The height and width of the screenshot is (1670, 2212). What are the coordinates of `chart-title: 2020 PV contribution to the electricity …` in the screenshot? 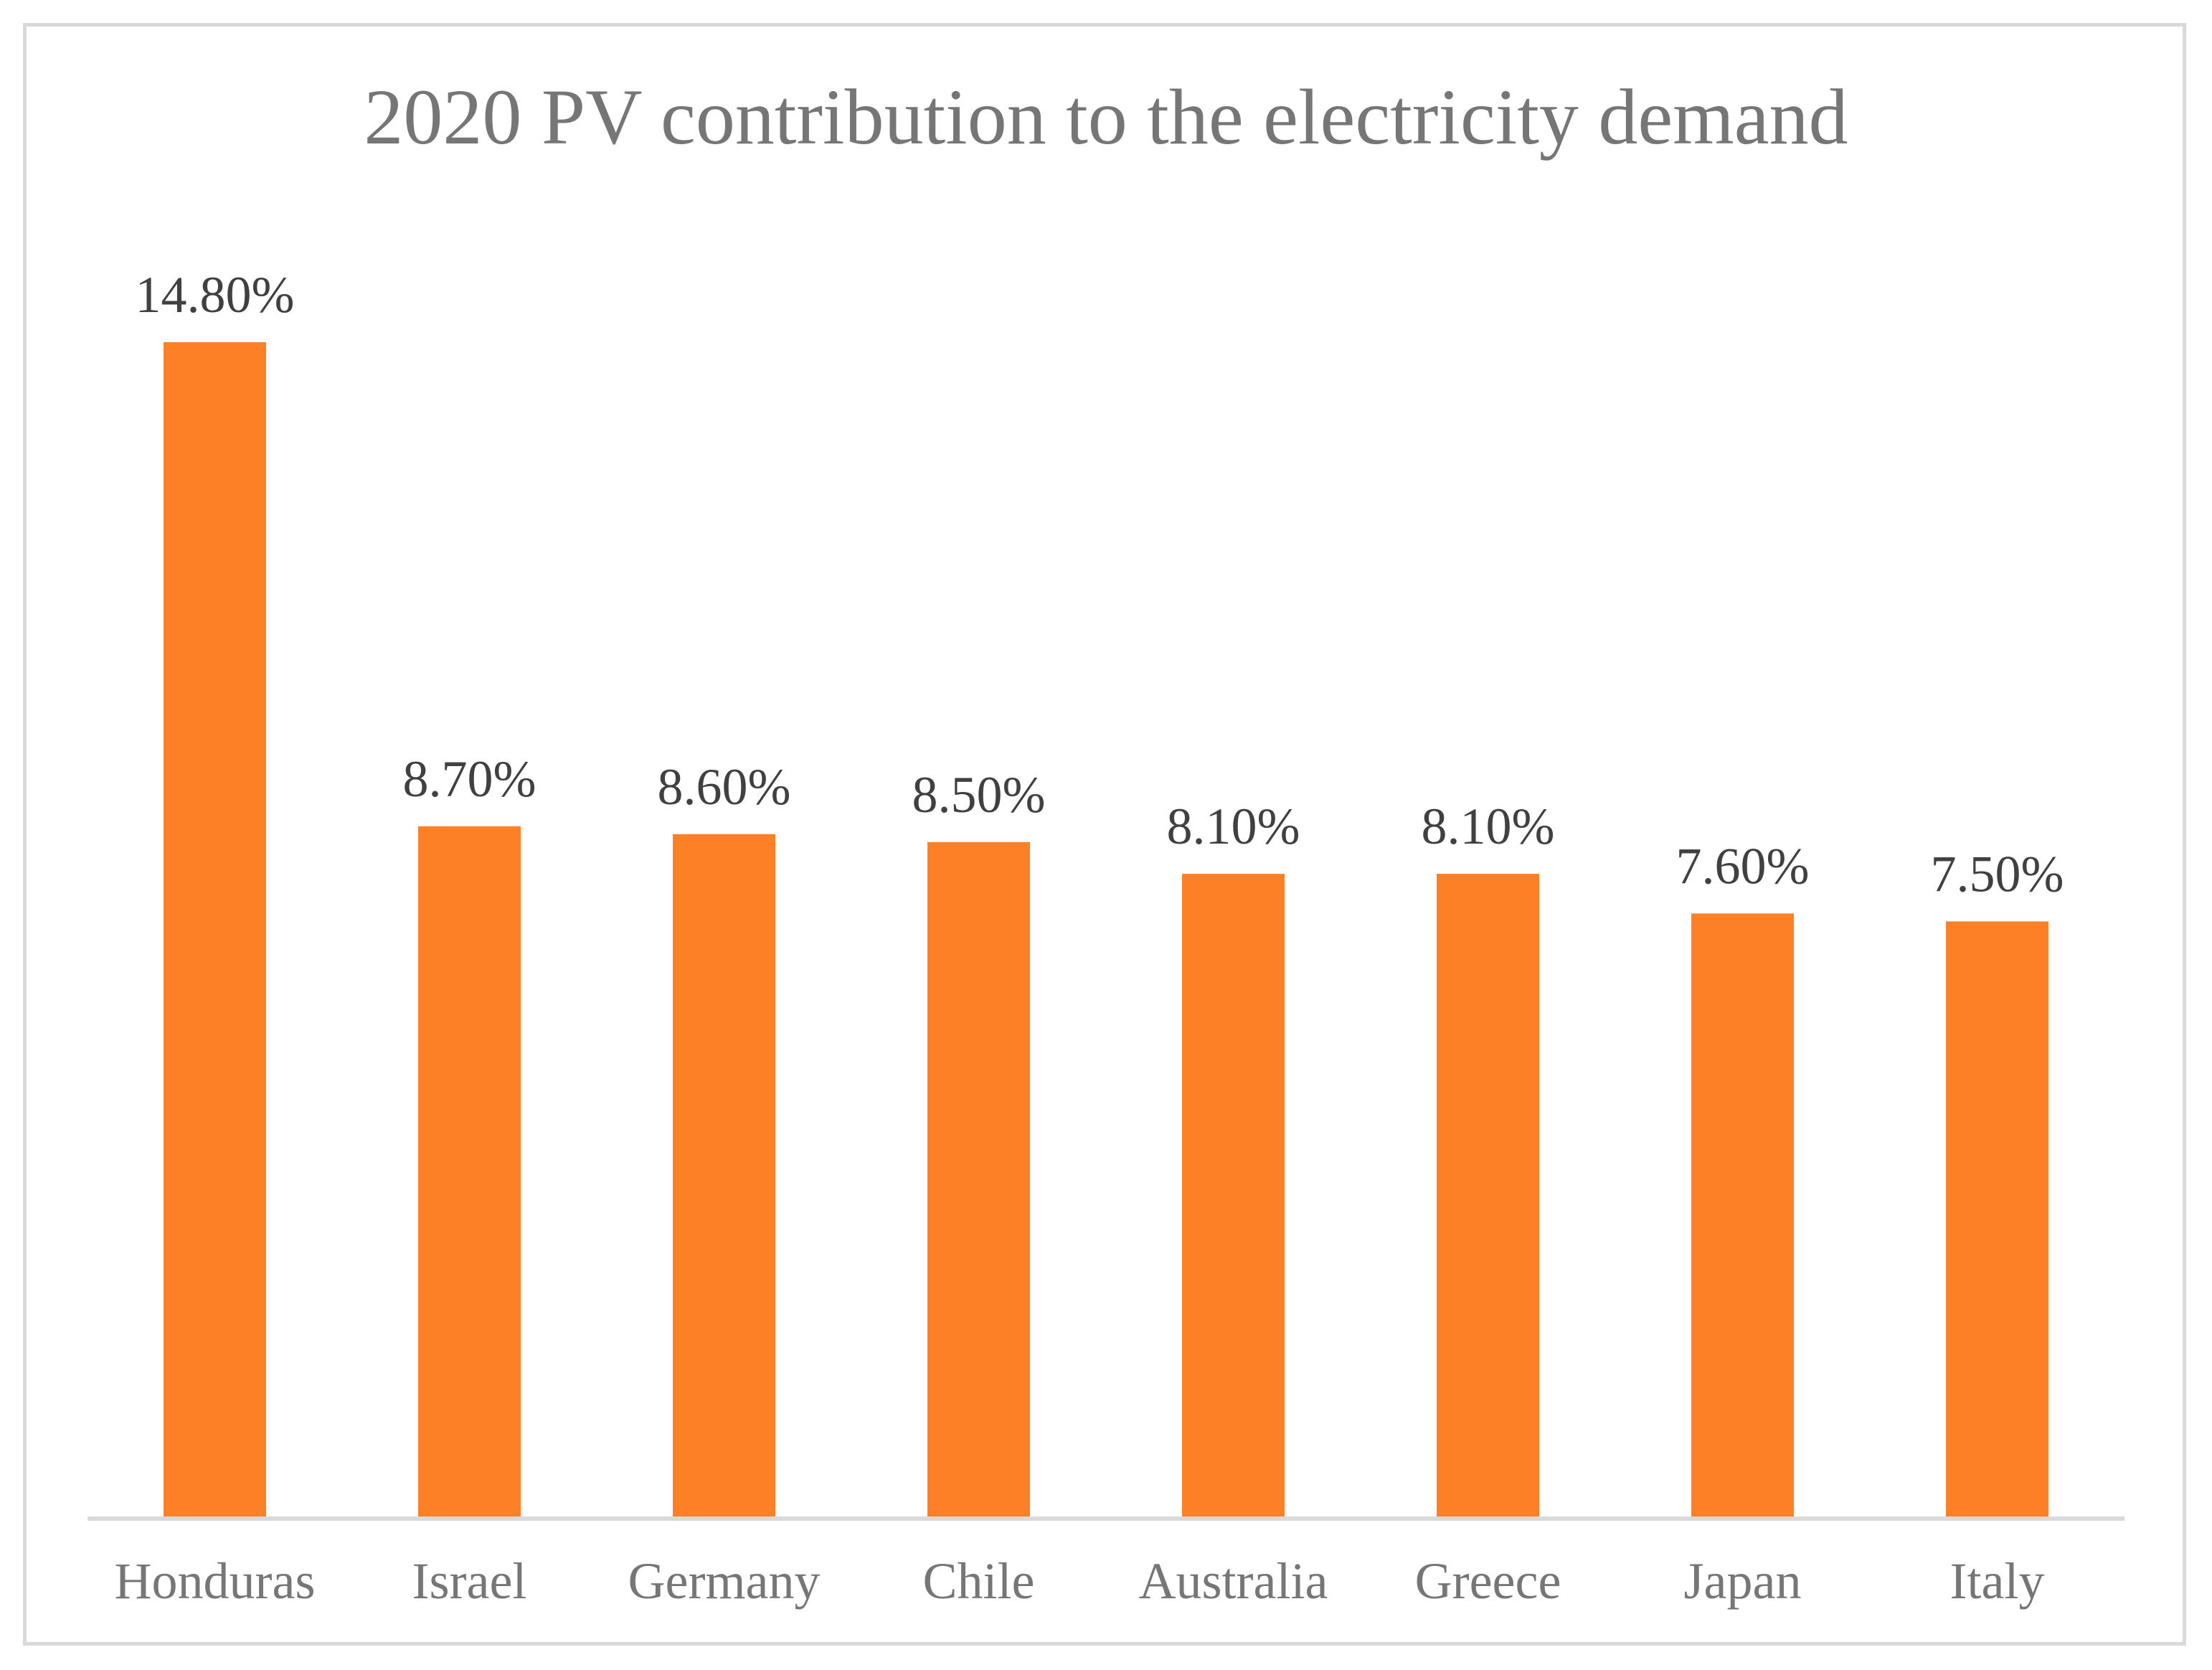 It's located at (1106, 117).